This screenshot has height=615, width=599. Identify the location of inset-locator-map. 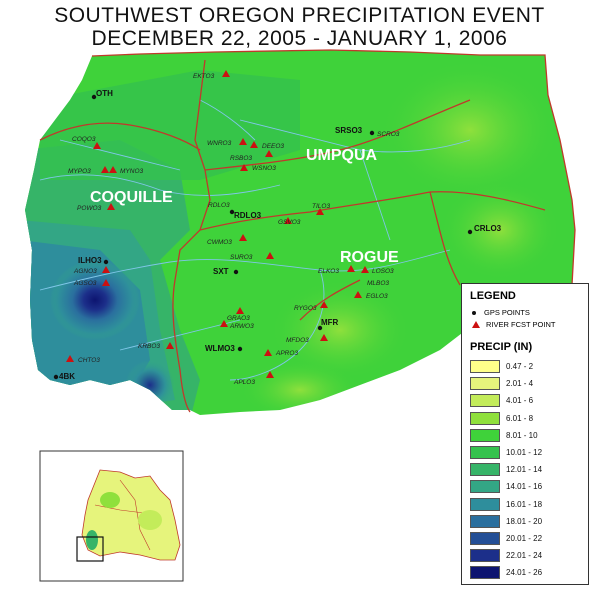
(111, 516).